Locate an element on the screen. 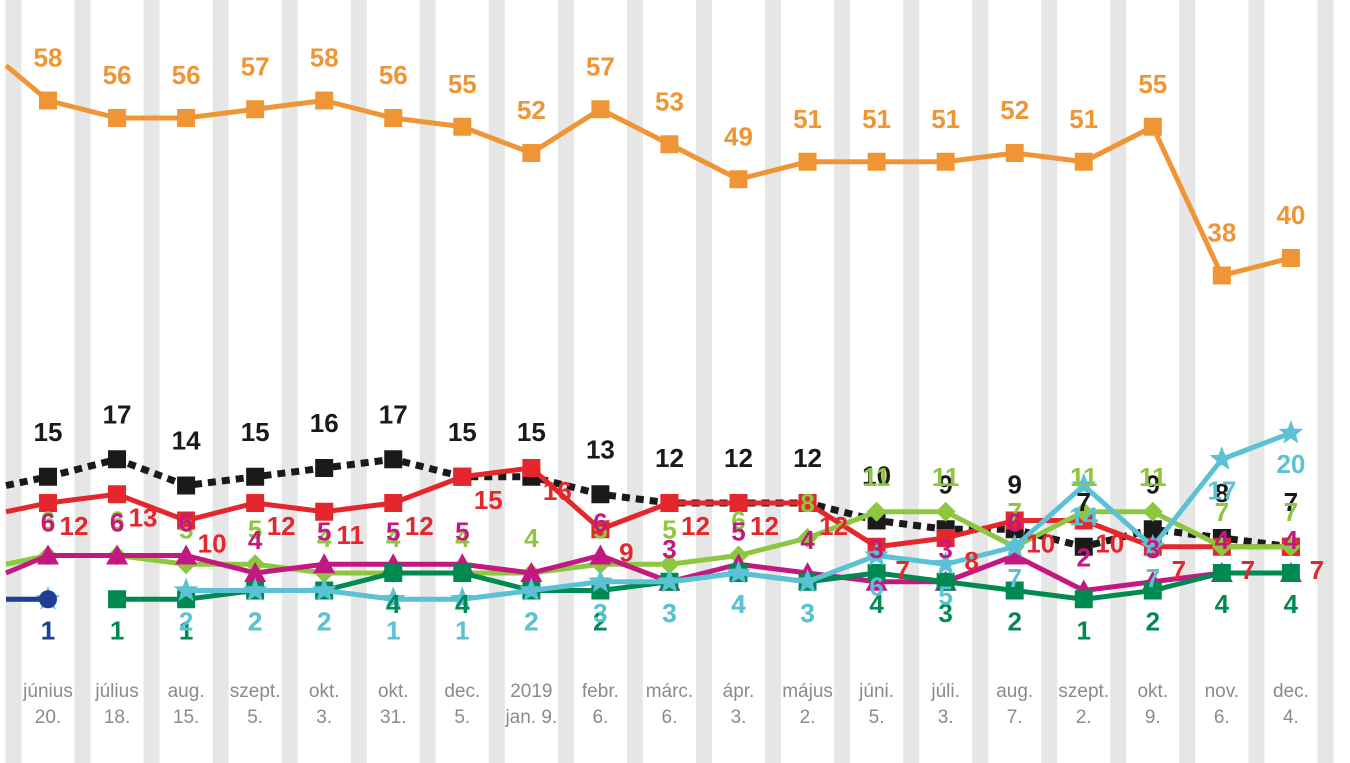 The width and height of the screenshot is (1350, 763). green-data-label: 11 is located at coordinates (1153, 477).